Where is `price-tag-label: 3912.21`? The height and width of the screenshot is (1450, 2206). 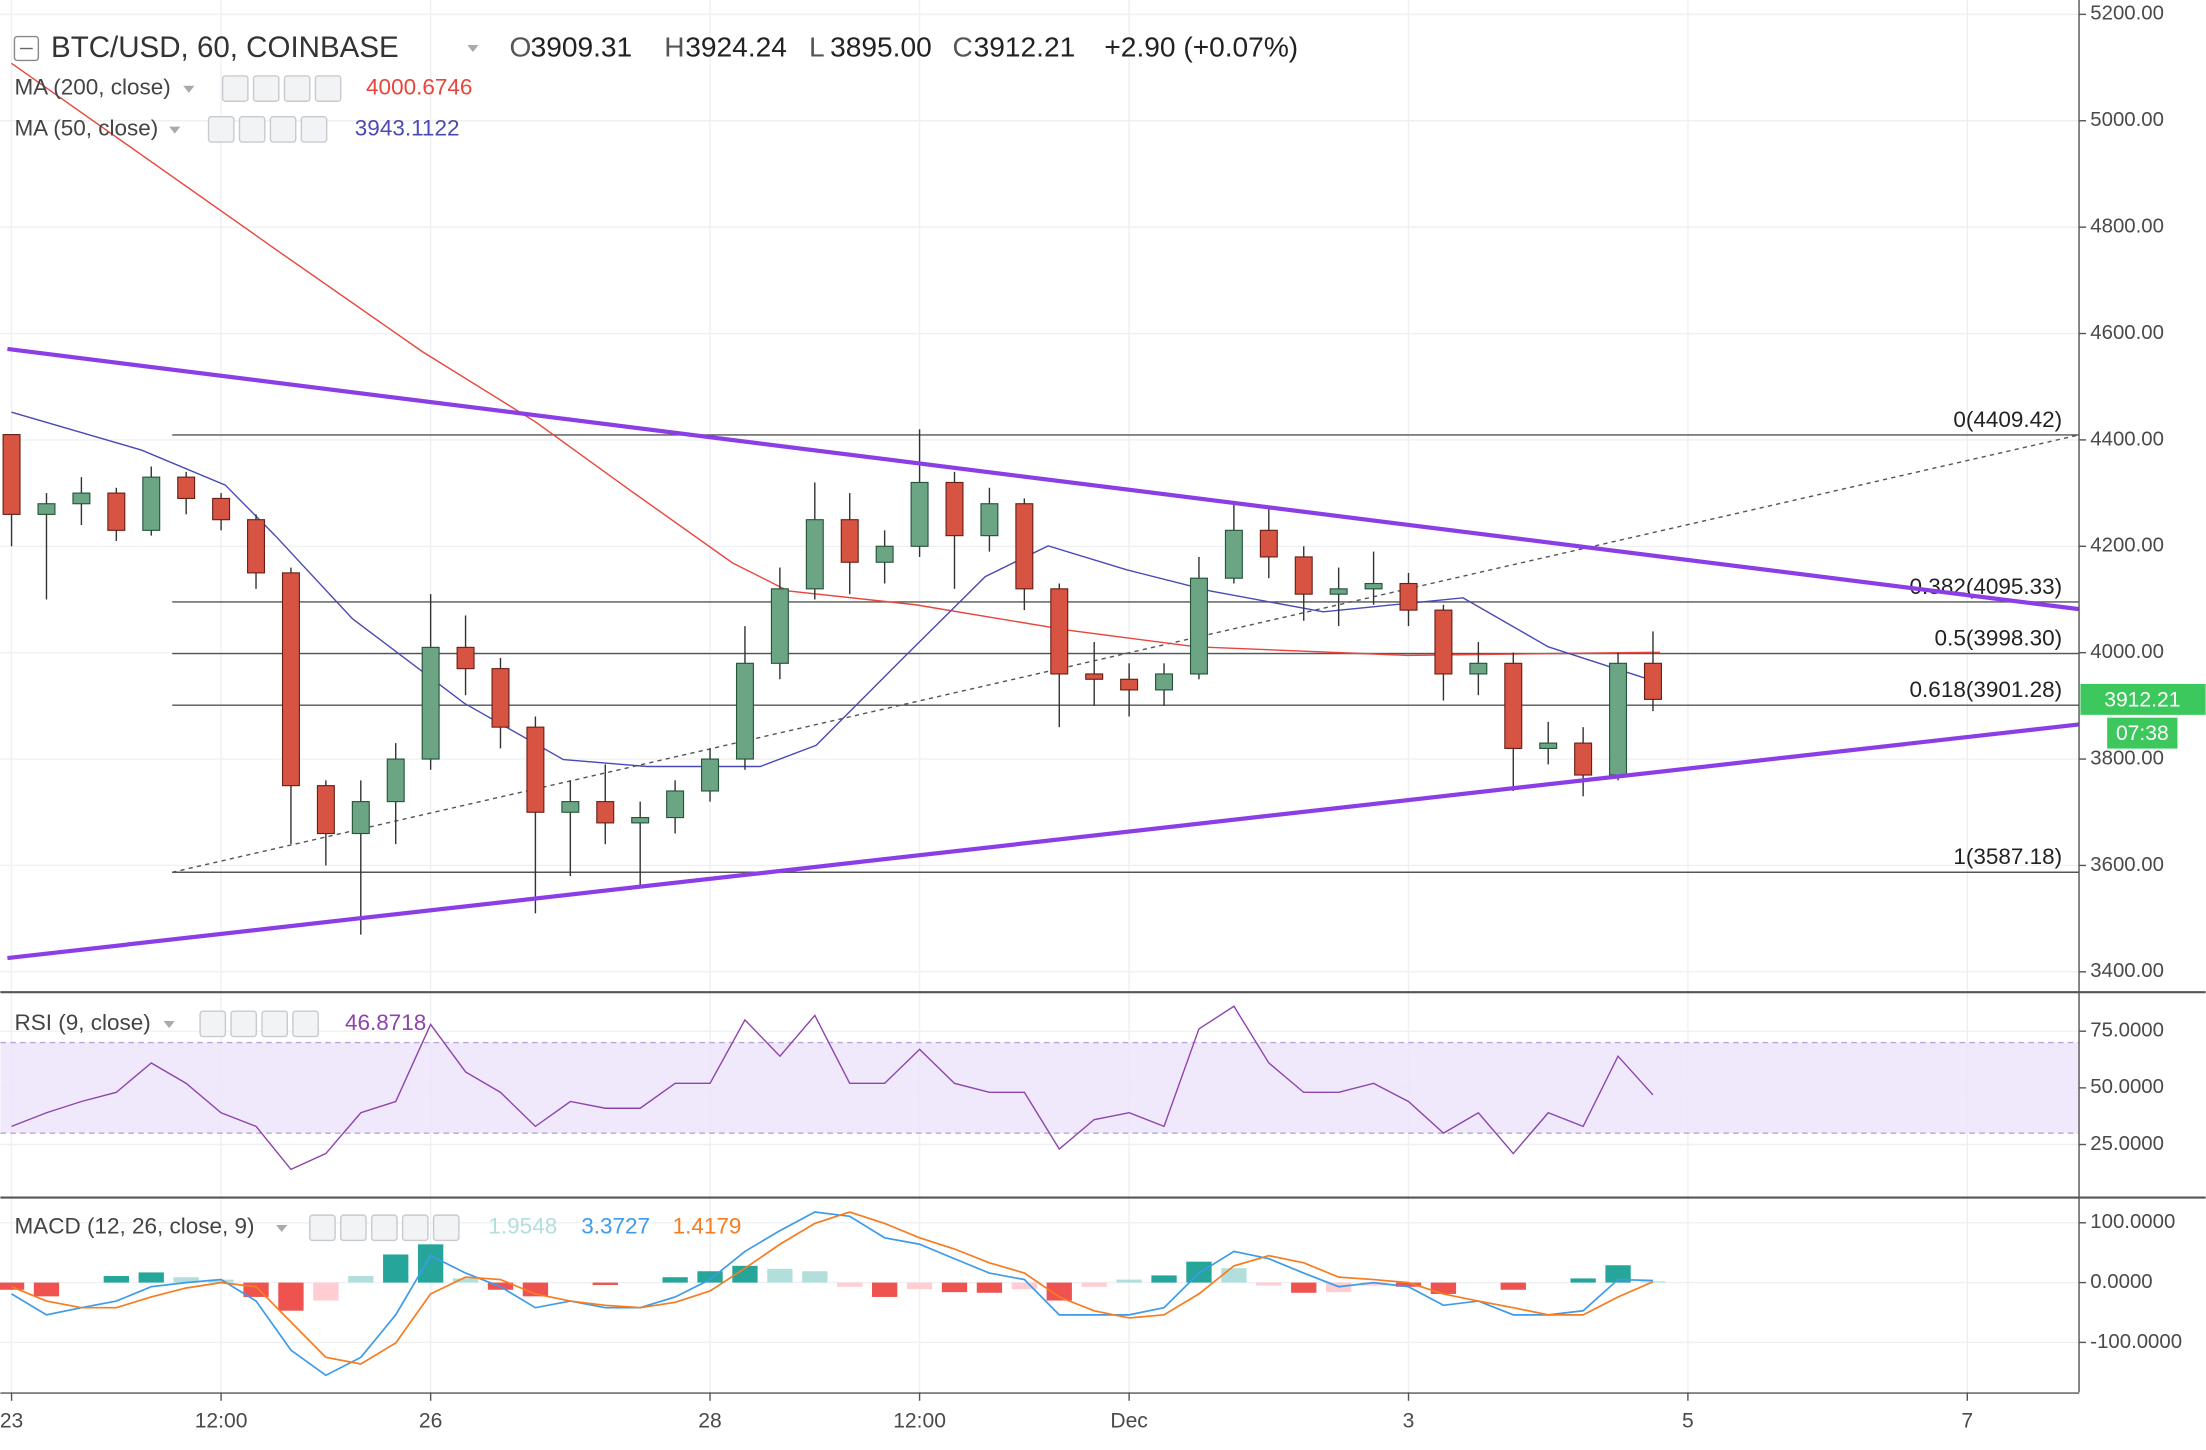
price-tag-label: 3912.21 is located at coordinates (2142, 699).